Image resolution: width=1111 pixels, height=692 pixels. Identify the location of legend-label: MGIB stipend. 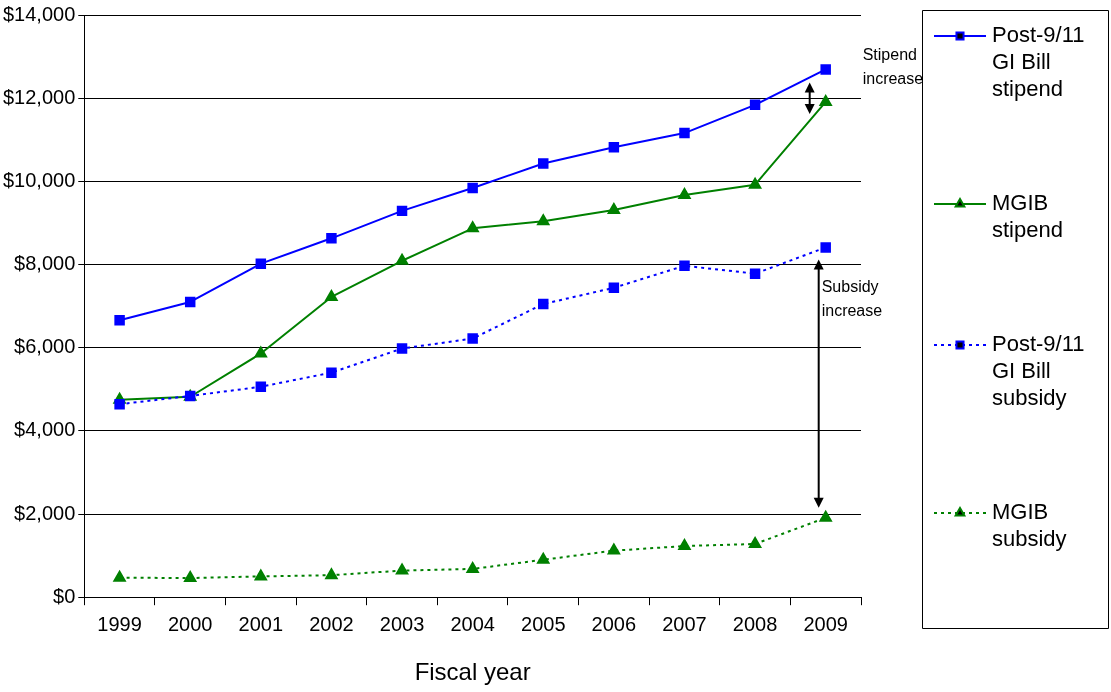
(1027, 216).